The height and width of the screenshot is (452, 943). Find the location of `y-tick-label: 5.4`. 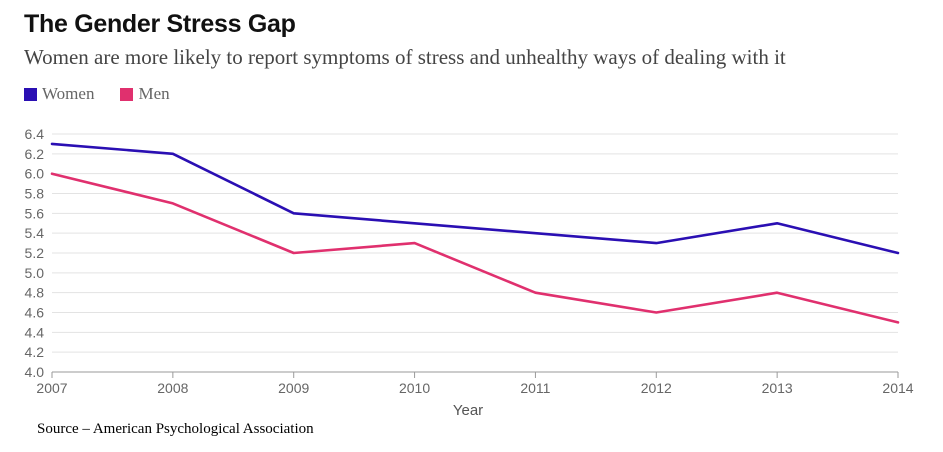

y-tick-label: 5.4 is located at coordinates (35, 233).